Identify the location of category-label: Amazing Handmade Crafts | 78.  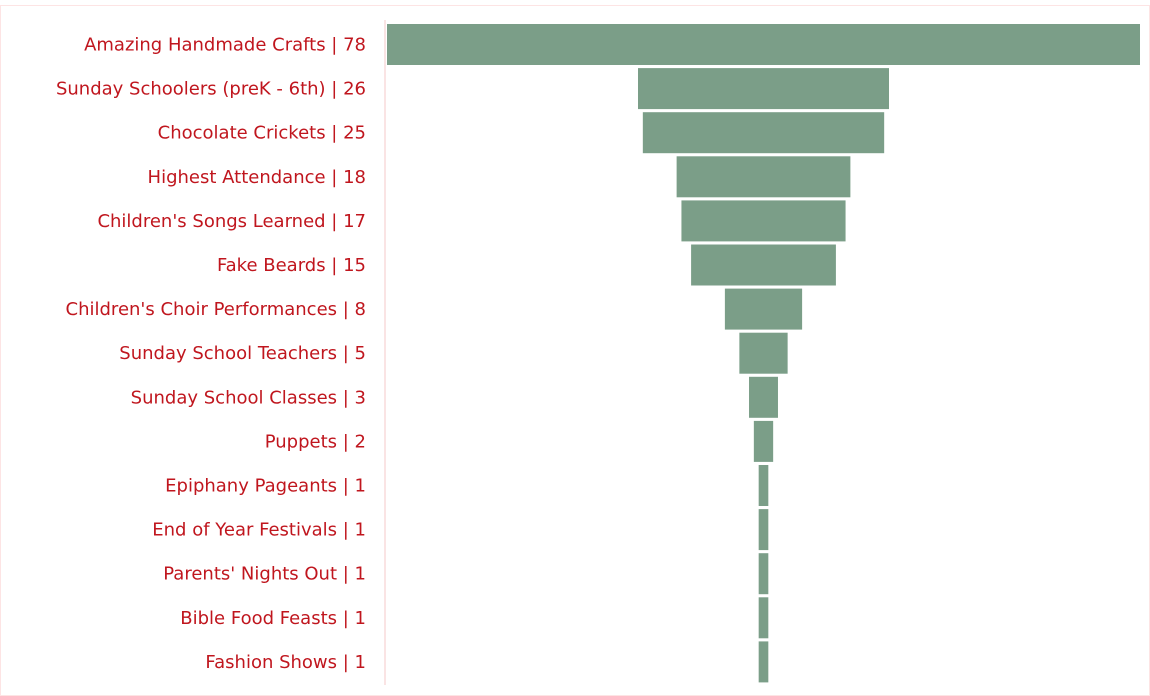
(225, 45).